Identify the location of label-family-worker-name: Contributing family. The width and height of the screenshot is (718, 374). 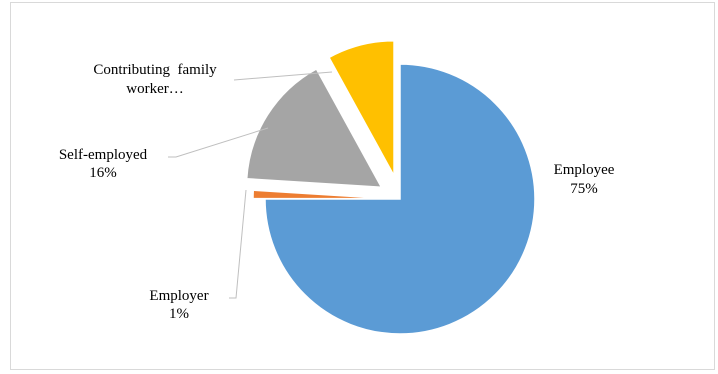
(155, 70).